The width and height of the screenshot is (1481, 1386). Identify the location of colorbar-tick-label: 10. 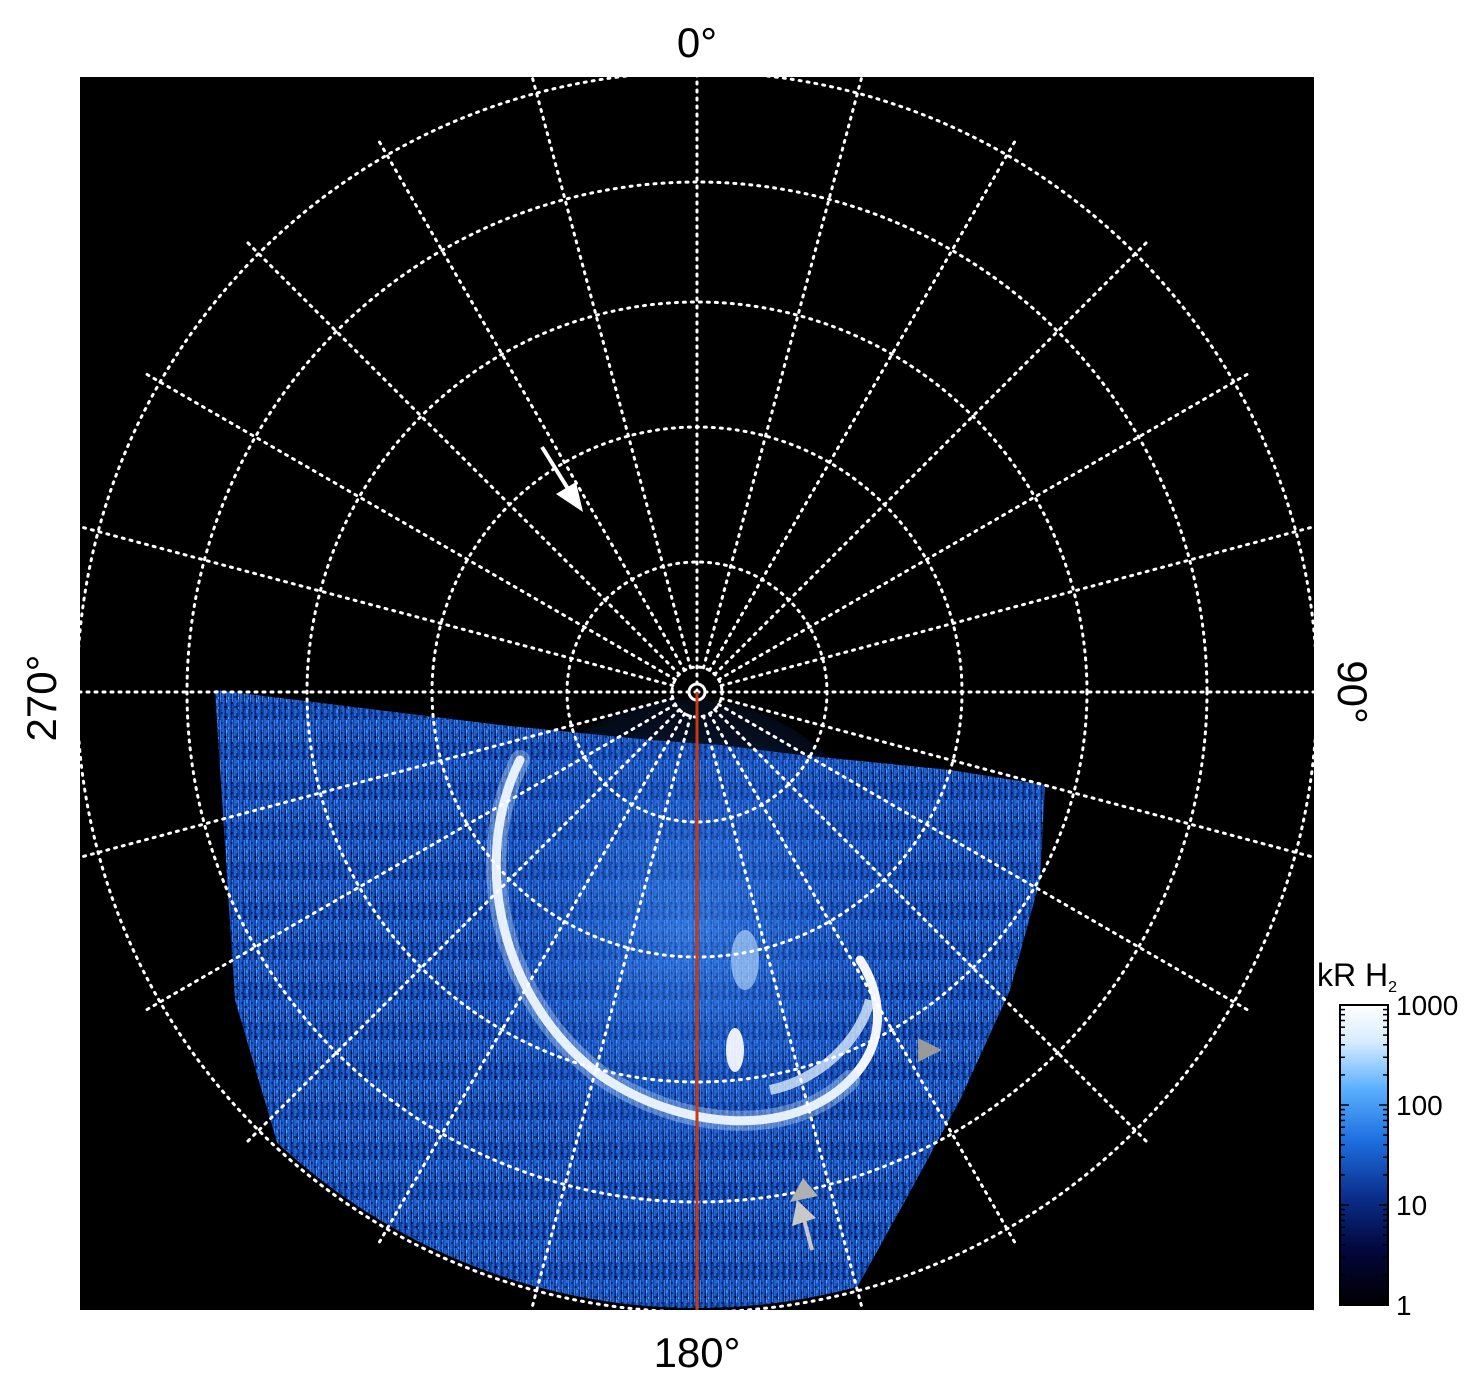
(1411, 1205).